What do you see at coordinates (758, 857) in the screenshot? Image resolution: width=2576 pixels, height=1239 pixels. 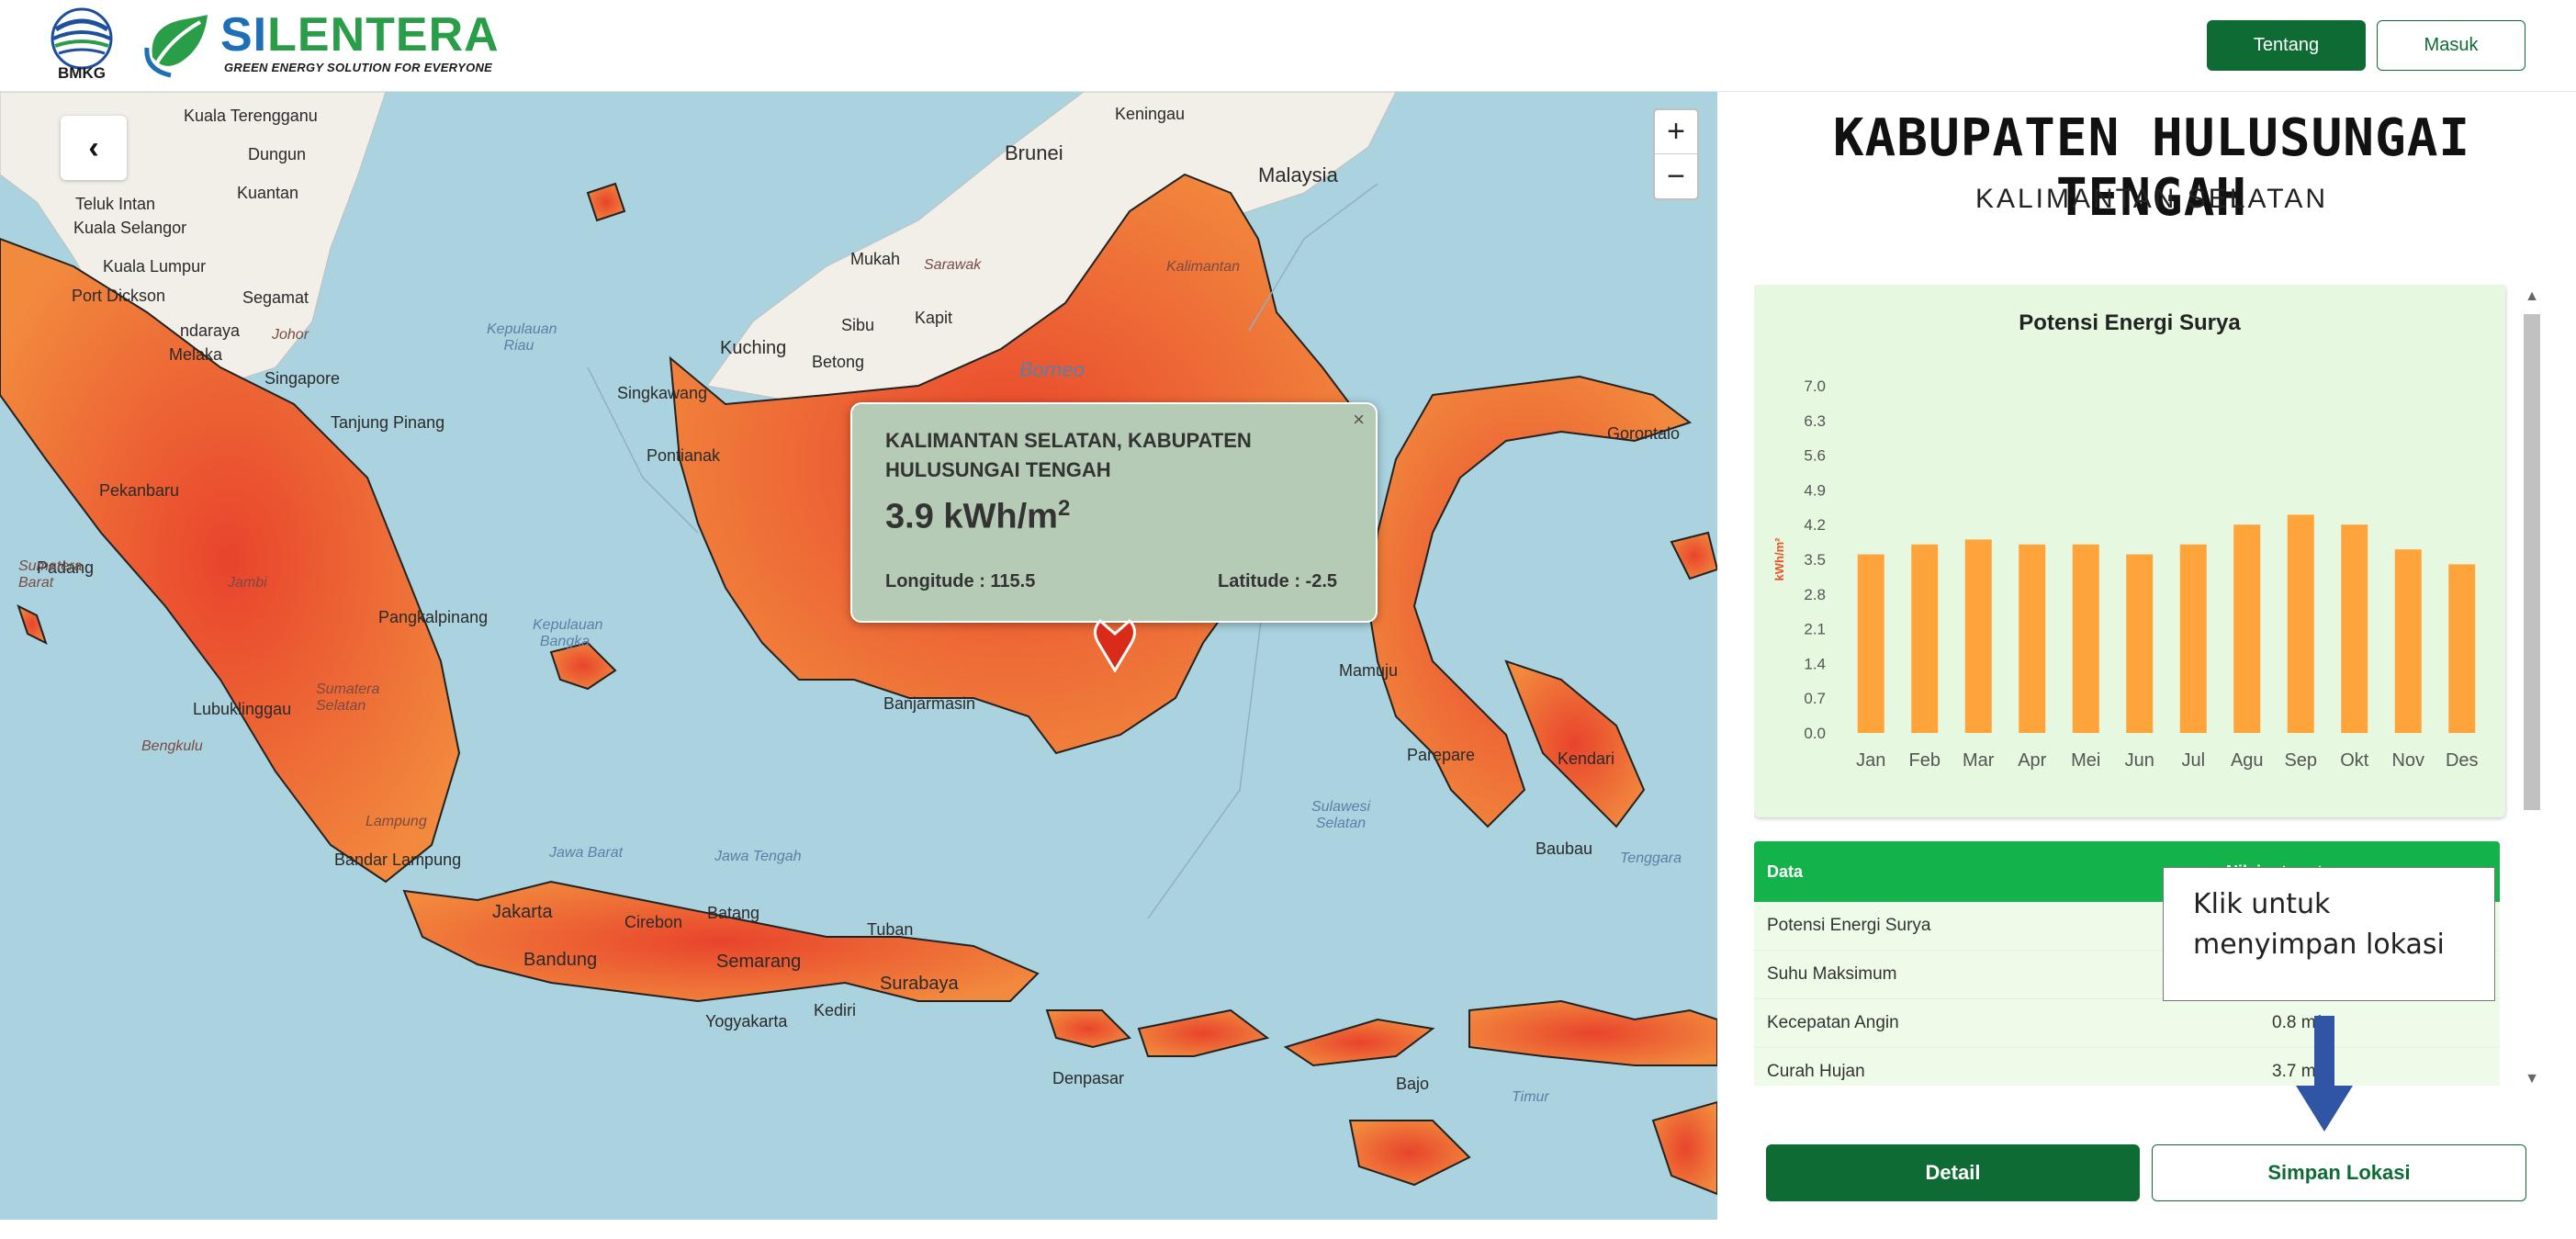 I see `map-label: Jawa Tengah` at bounding box center [758, 857].